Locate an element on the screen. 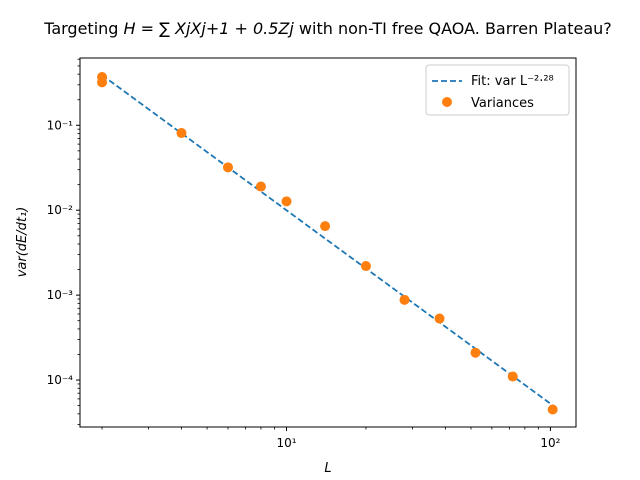 The height and width of the screenshot is (480, 640). y-ticks: 10⁻⁴ 10⁻³ 10⁻² 10⁻¹ is located at coordinates (63, 252).